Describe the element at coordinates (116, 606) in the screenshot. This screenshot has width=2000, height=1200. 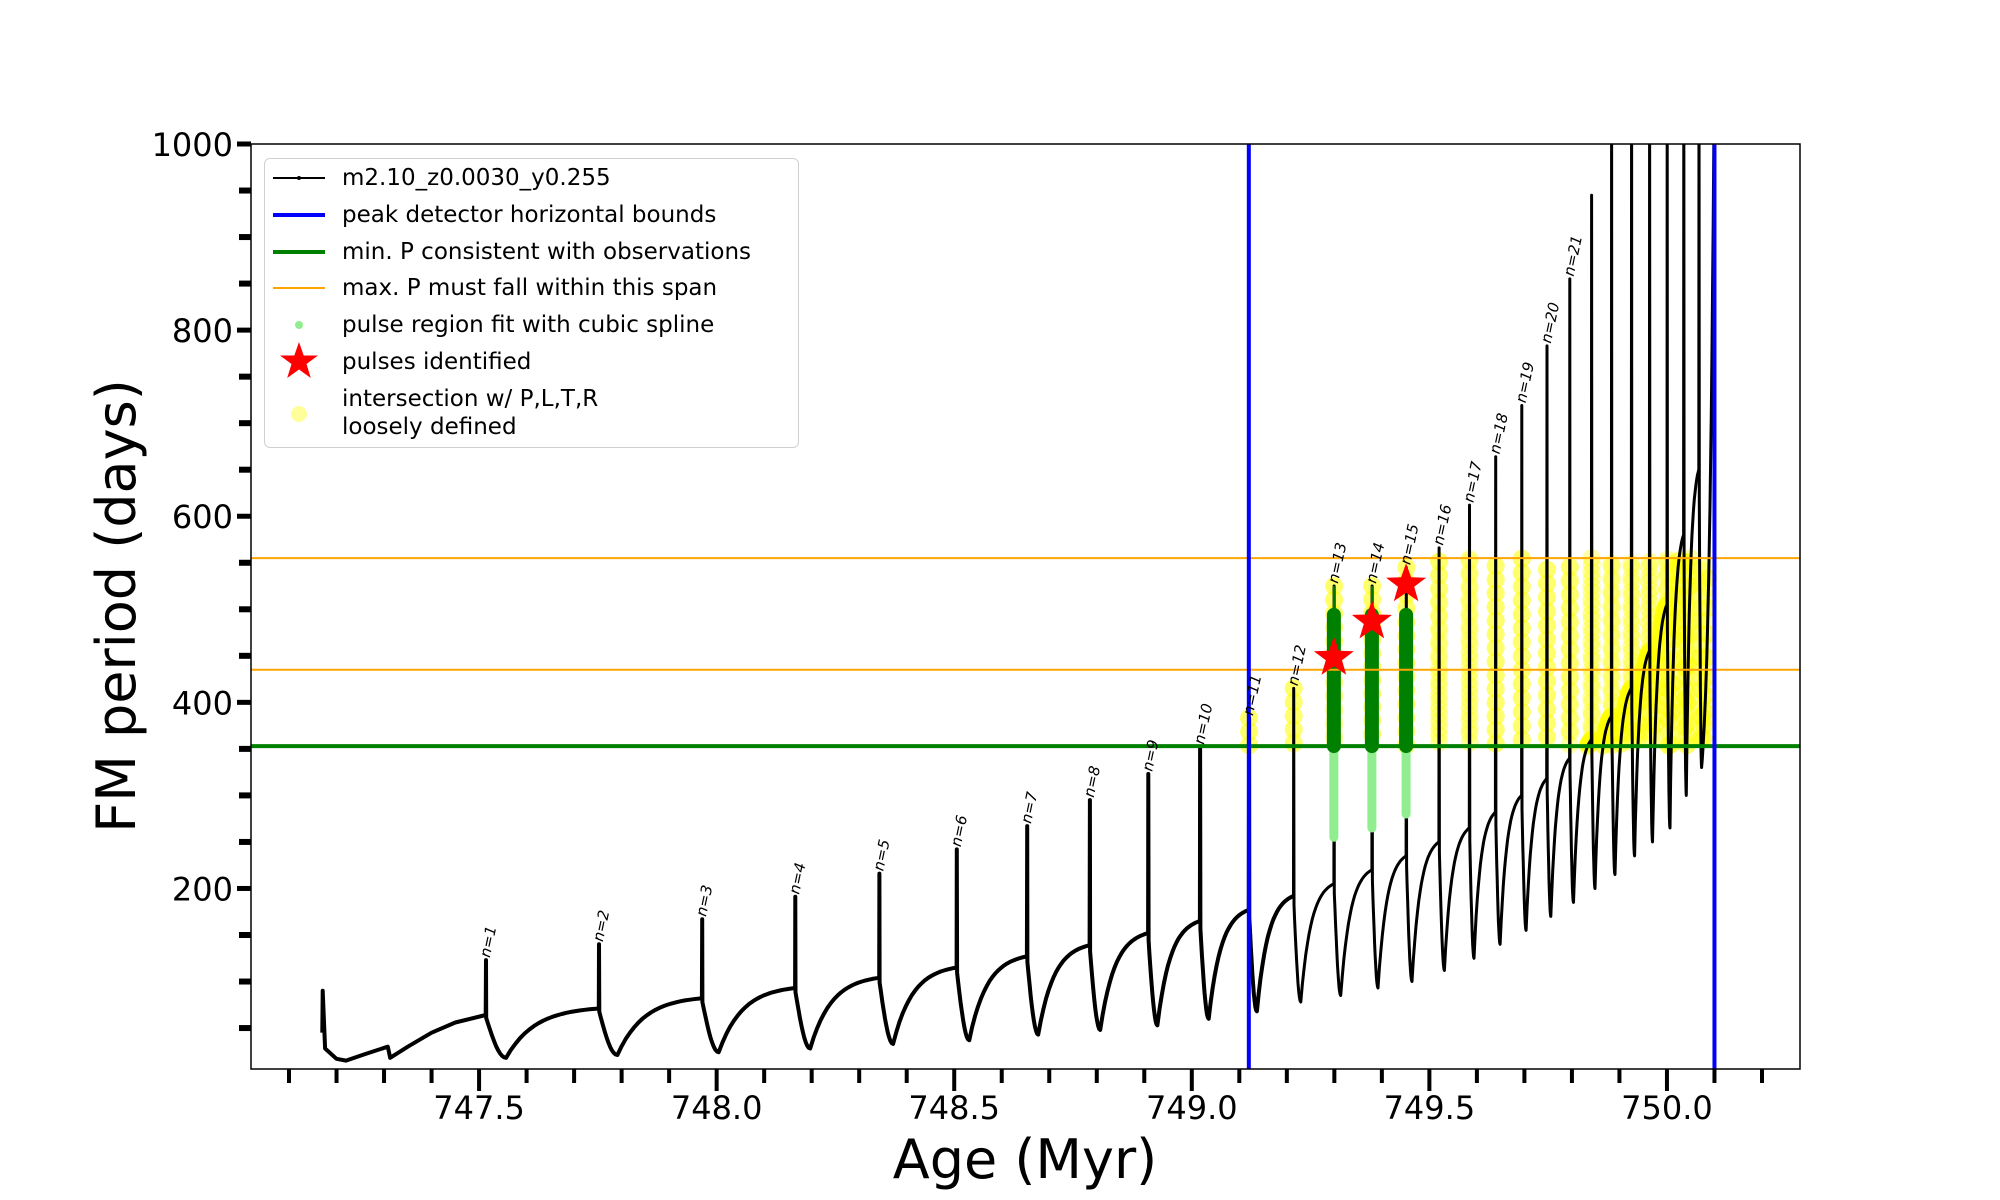
I see `y-axis-label: FM period (days)` at that location.